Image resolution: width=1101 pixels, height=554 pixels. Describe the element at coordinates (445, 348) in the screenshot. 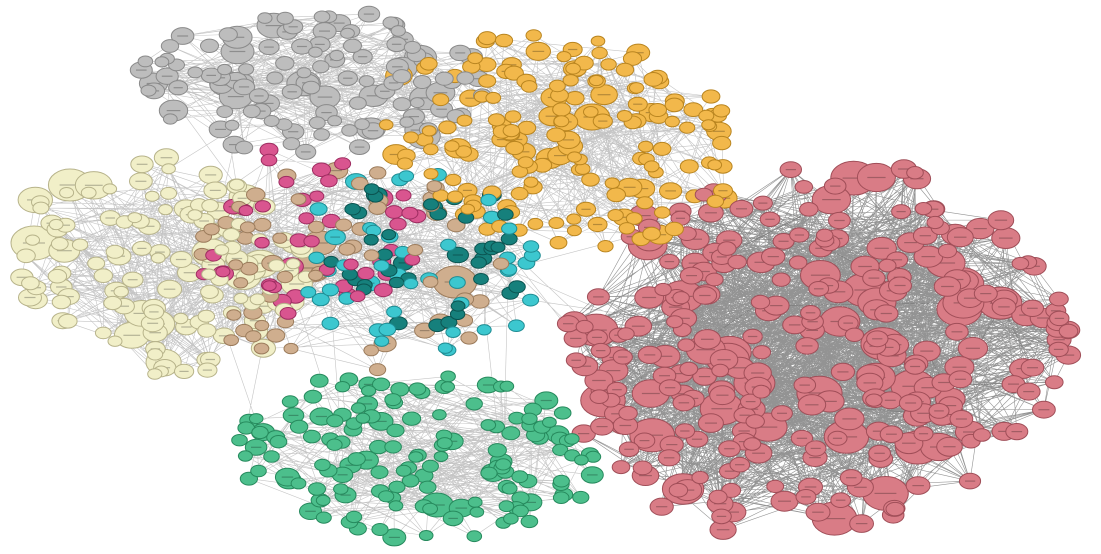

I see `node-cyan` at that location.